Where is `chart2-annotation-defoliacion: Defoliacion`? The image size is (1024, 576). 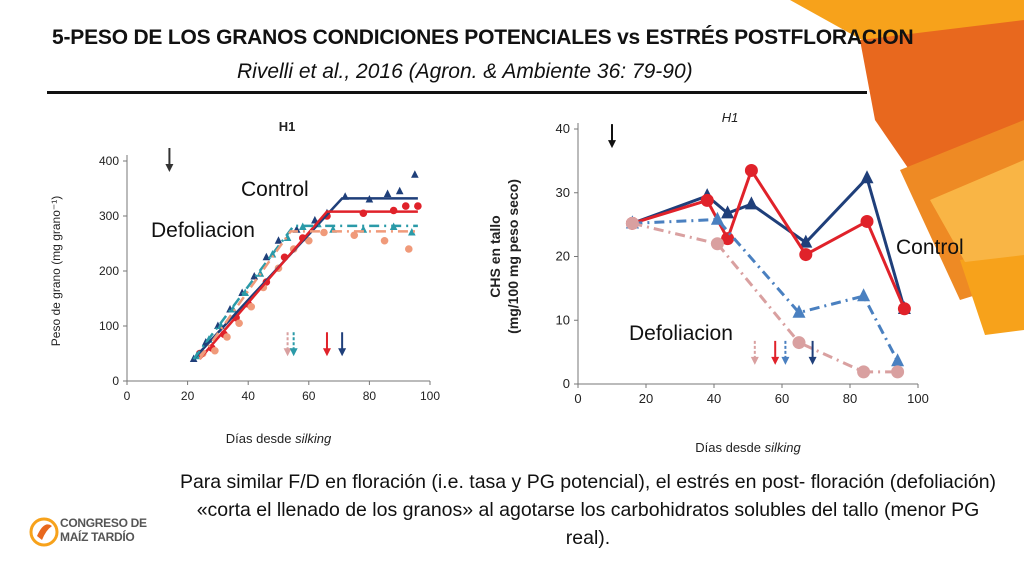
chart2-annotation-defoliacion: Defoliacion is located at coordinates (681, 333).